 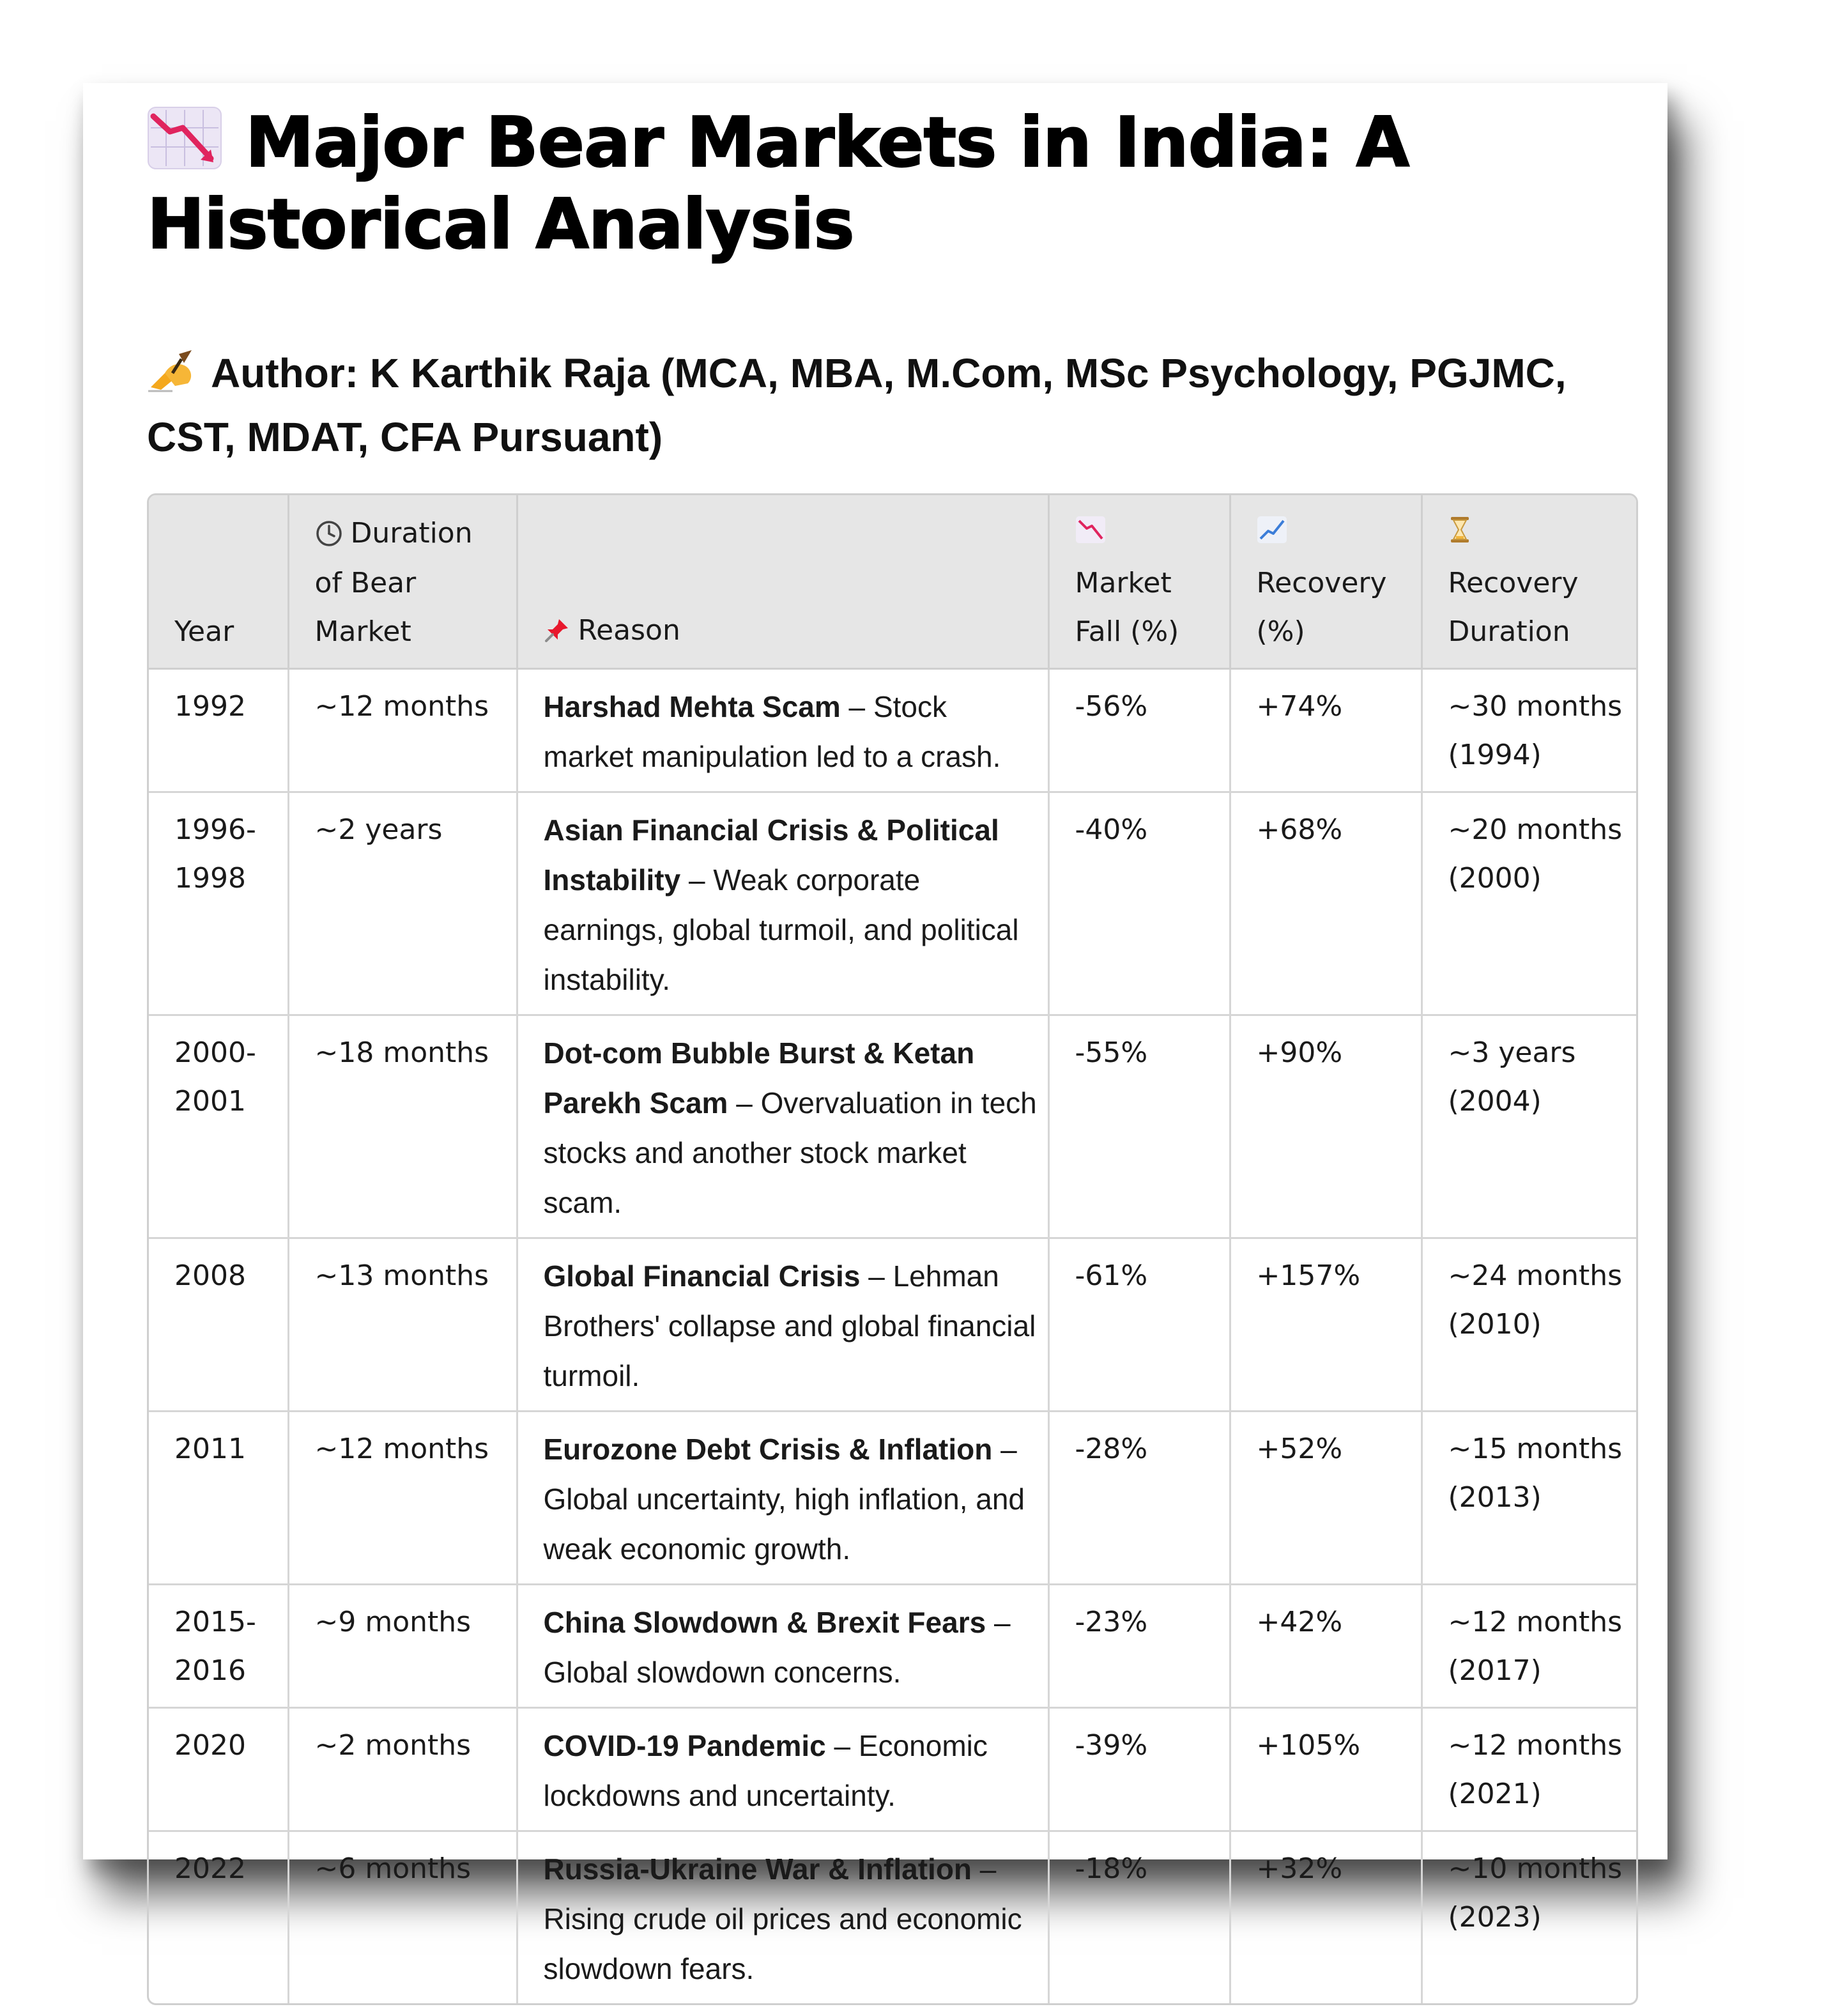 I want to click on writing-hand-icon, so click(x=172, y=369).